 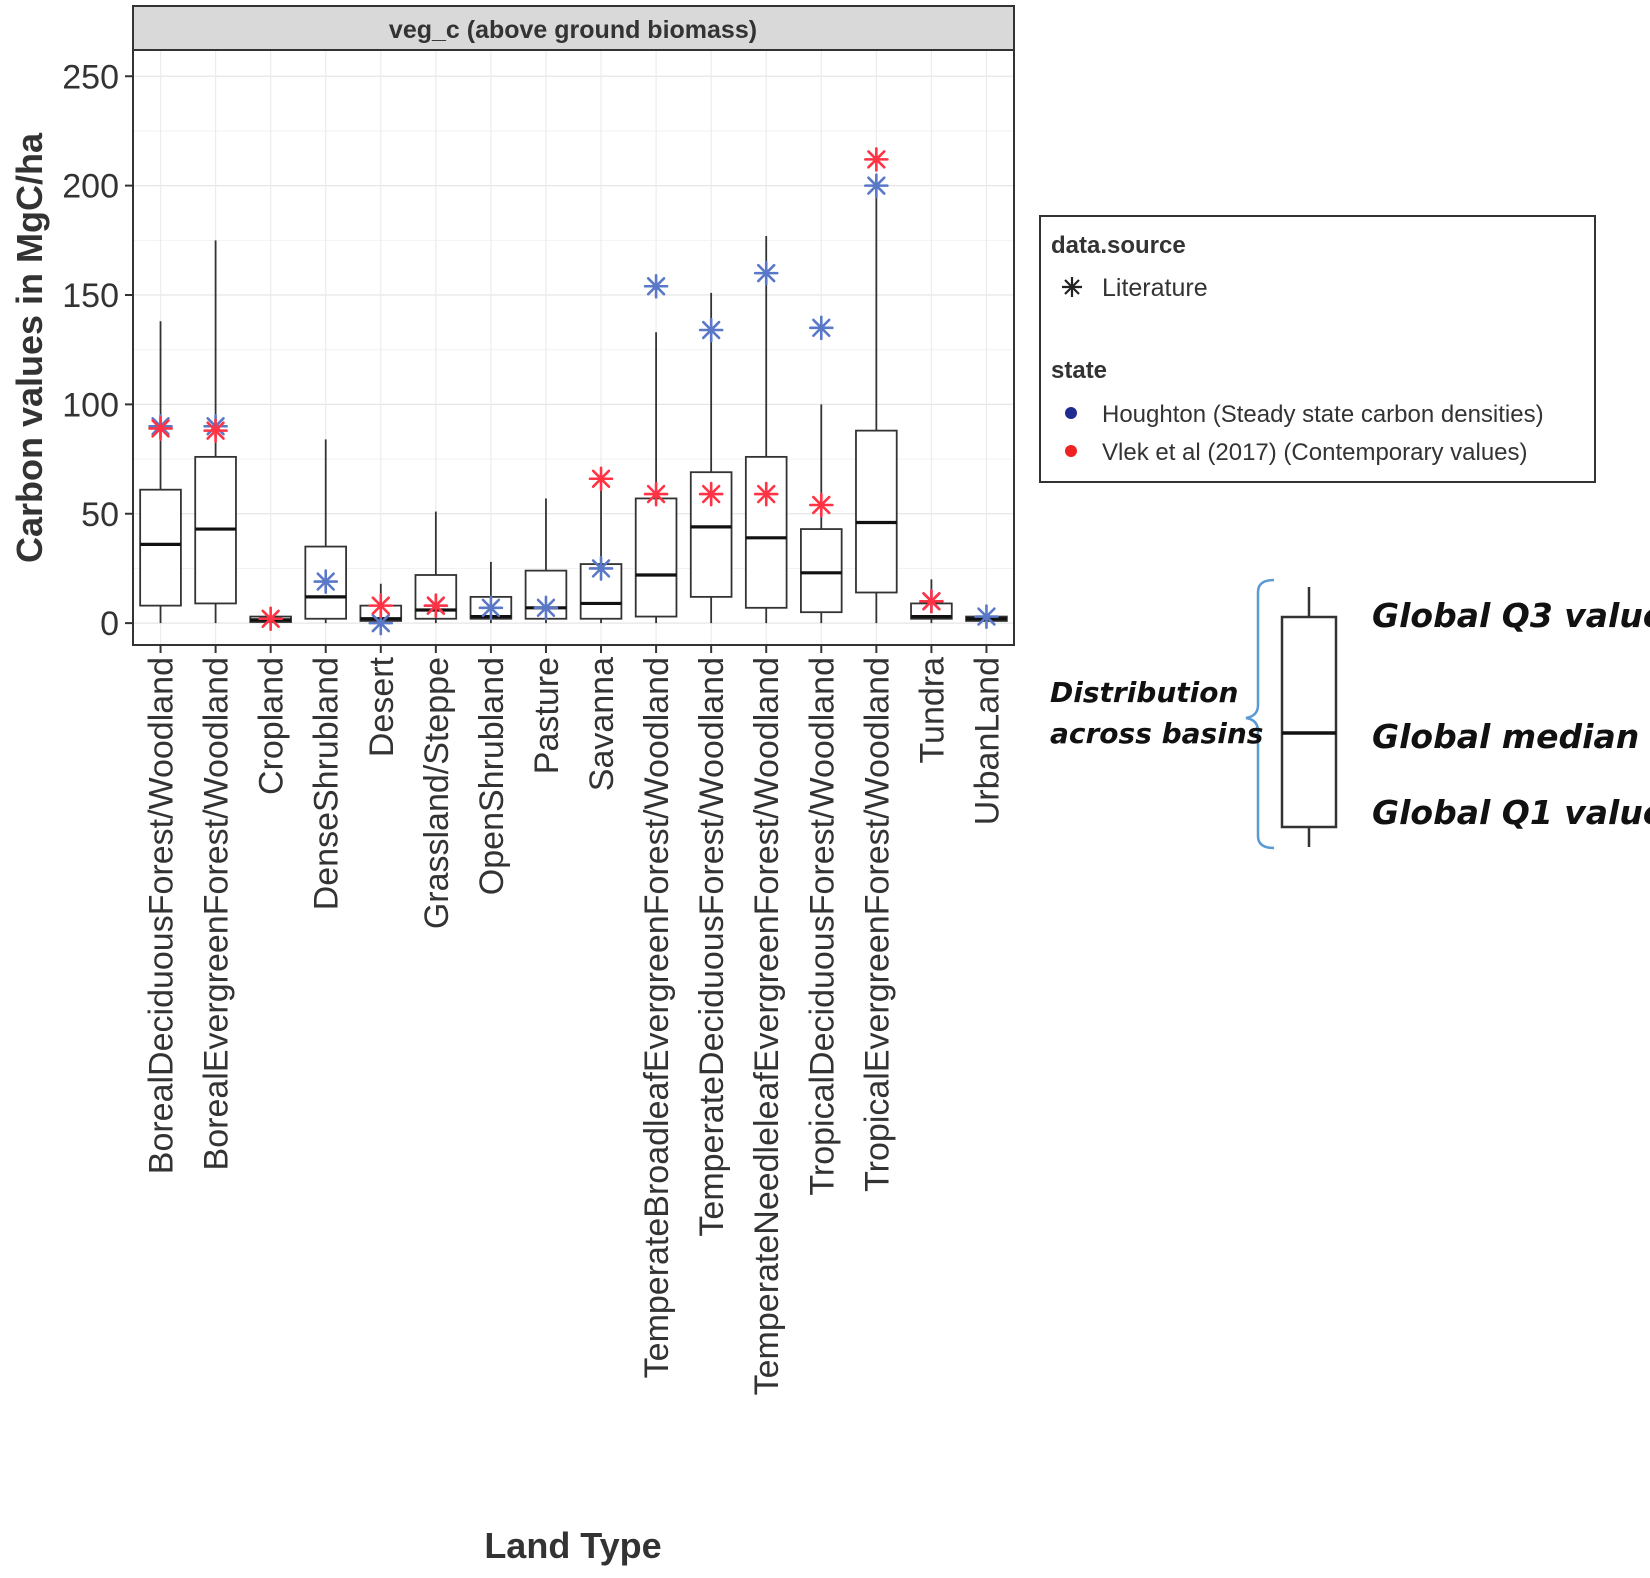 I want to click on legend-box, so click(x=1317, y=349).